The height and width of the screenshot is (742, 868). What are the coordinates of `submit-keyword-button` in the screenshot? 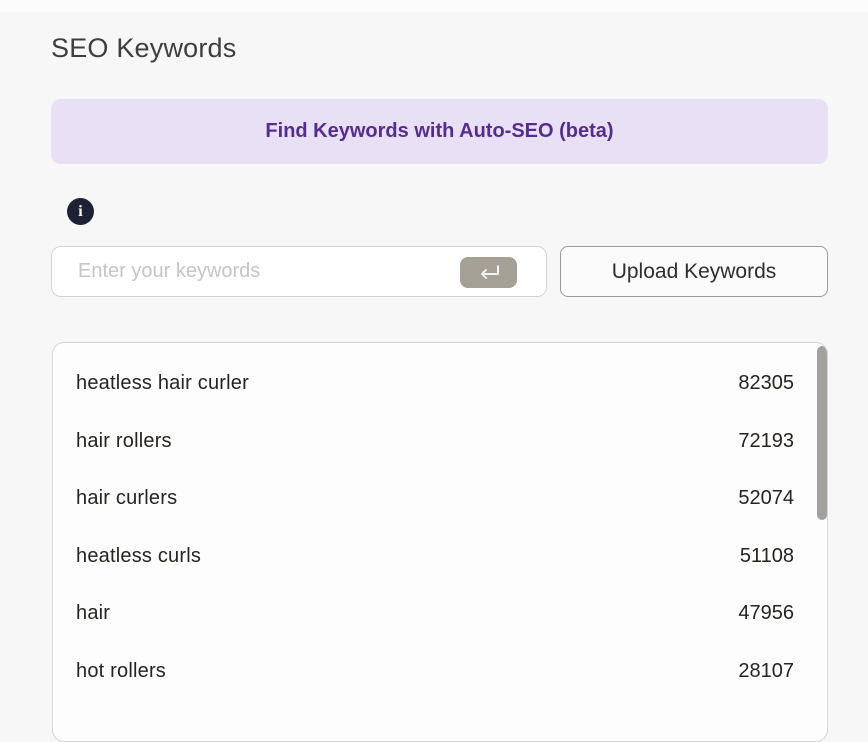 It's located at (488, 272).